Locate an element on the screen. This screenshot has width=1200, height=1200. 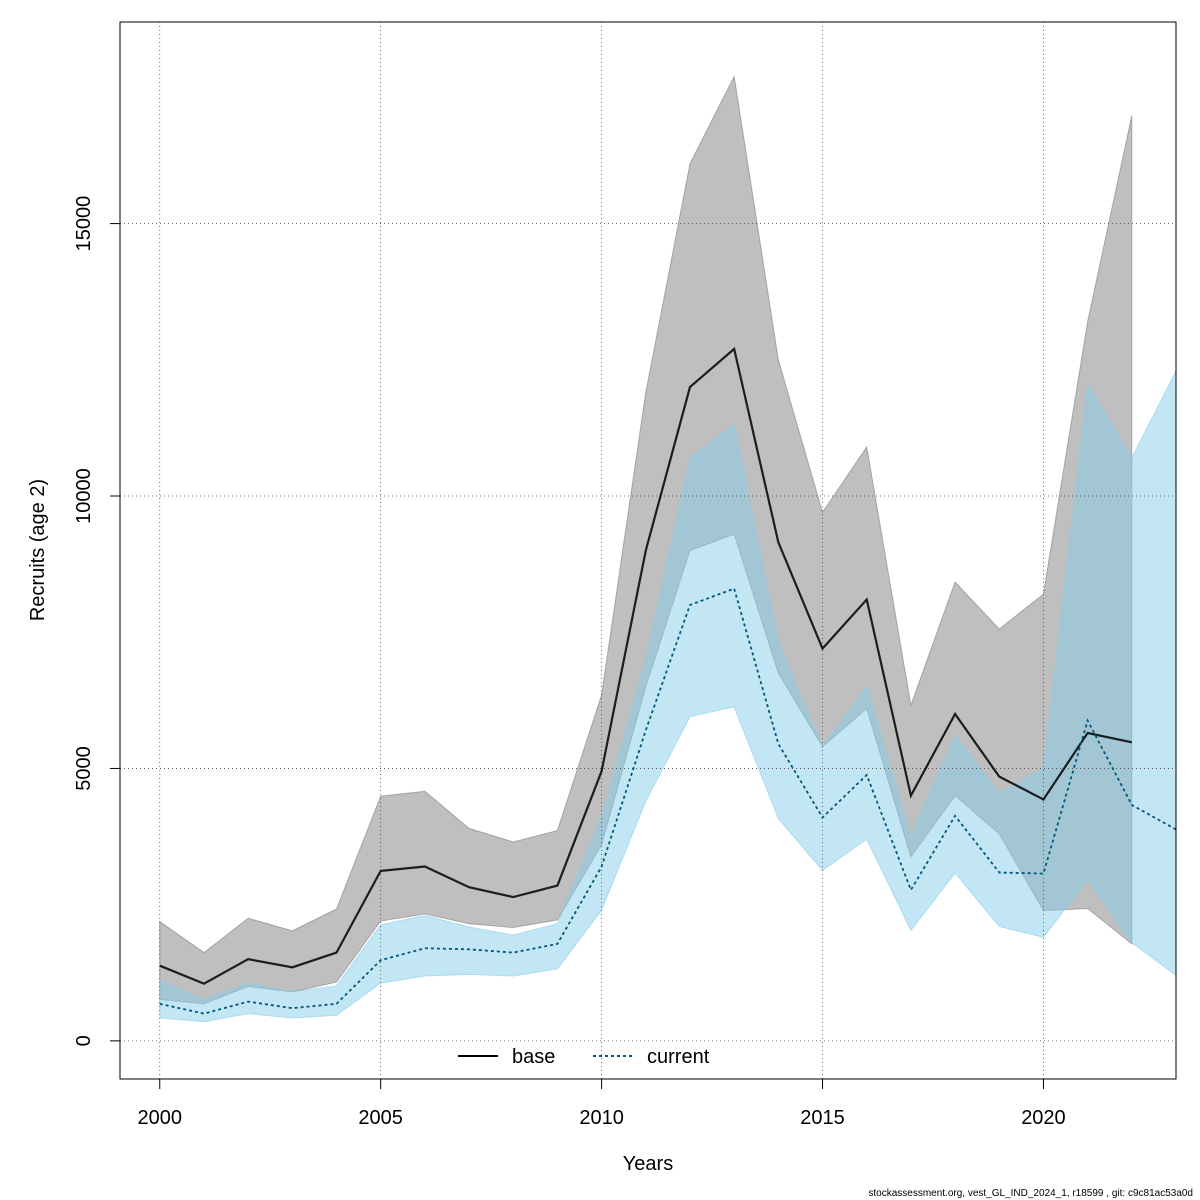
x-tick-label-2000: 2000 is located at coordinates (160, 1118).